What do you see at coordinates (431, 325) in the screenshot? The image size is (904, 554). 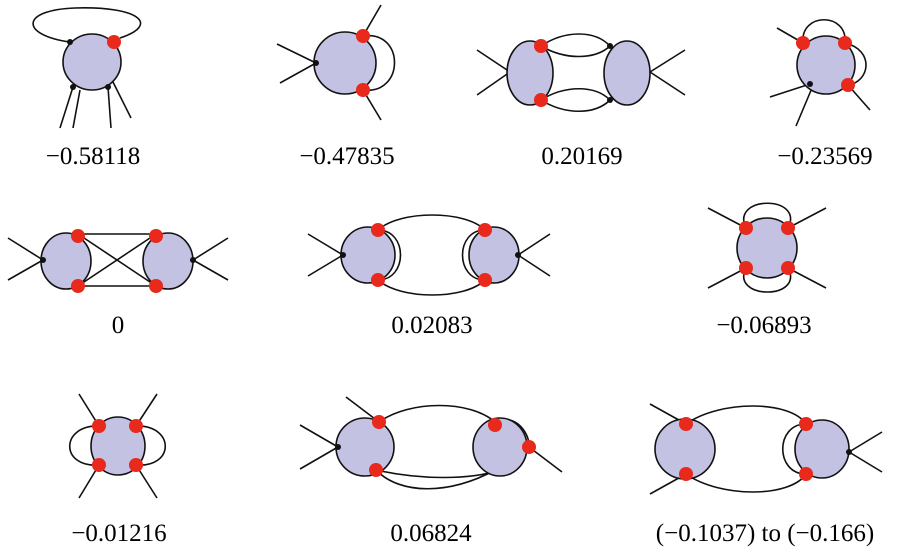 I see `value-label-6: 0.02083` at bounding box center [431, 325].